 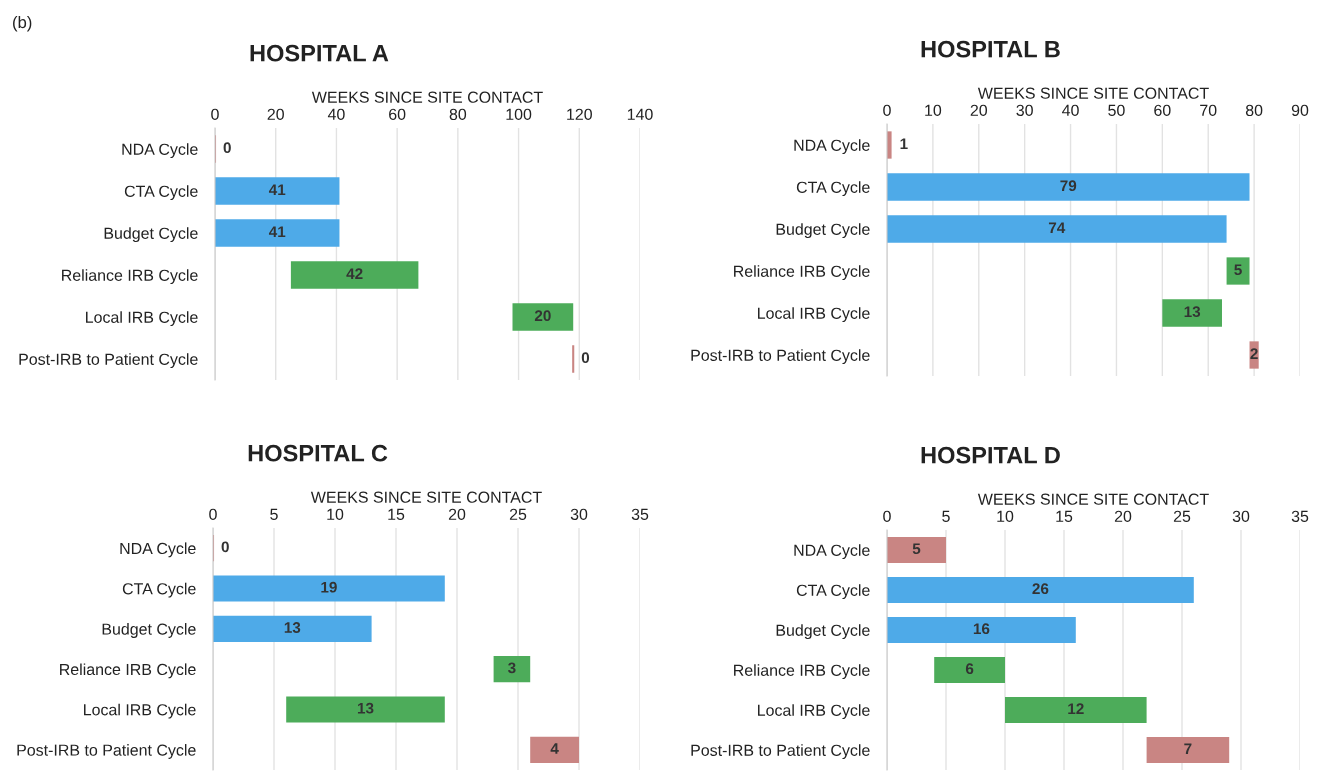 I want to click on x-tick-label: 50, so click(x=1116, y=110).